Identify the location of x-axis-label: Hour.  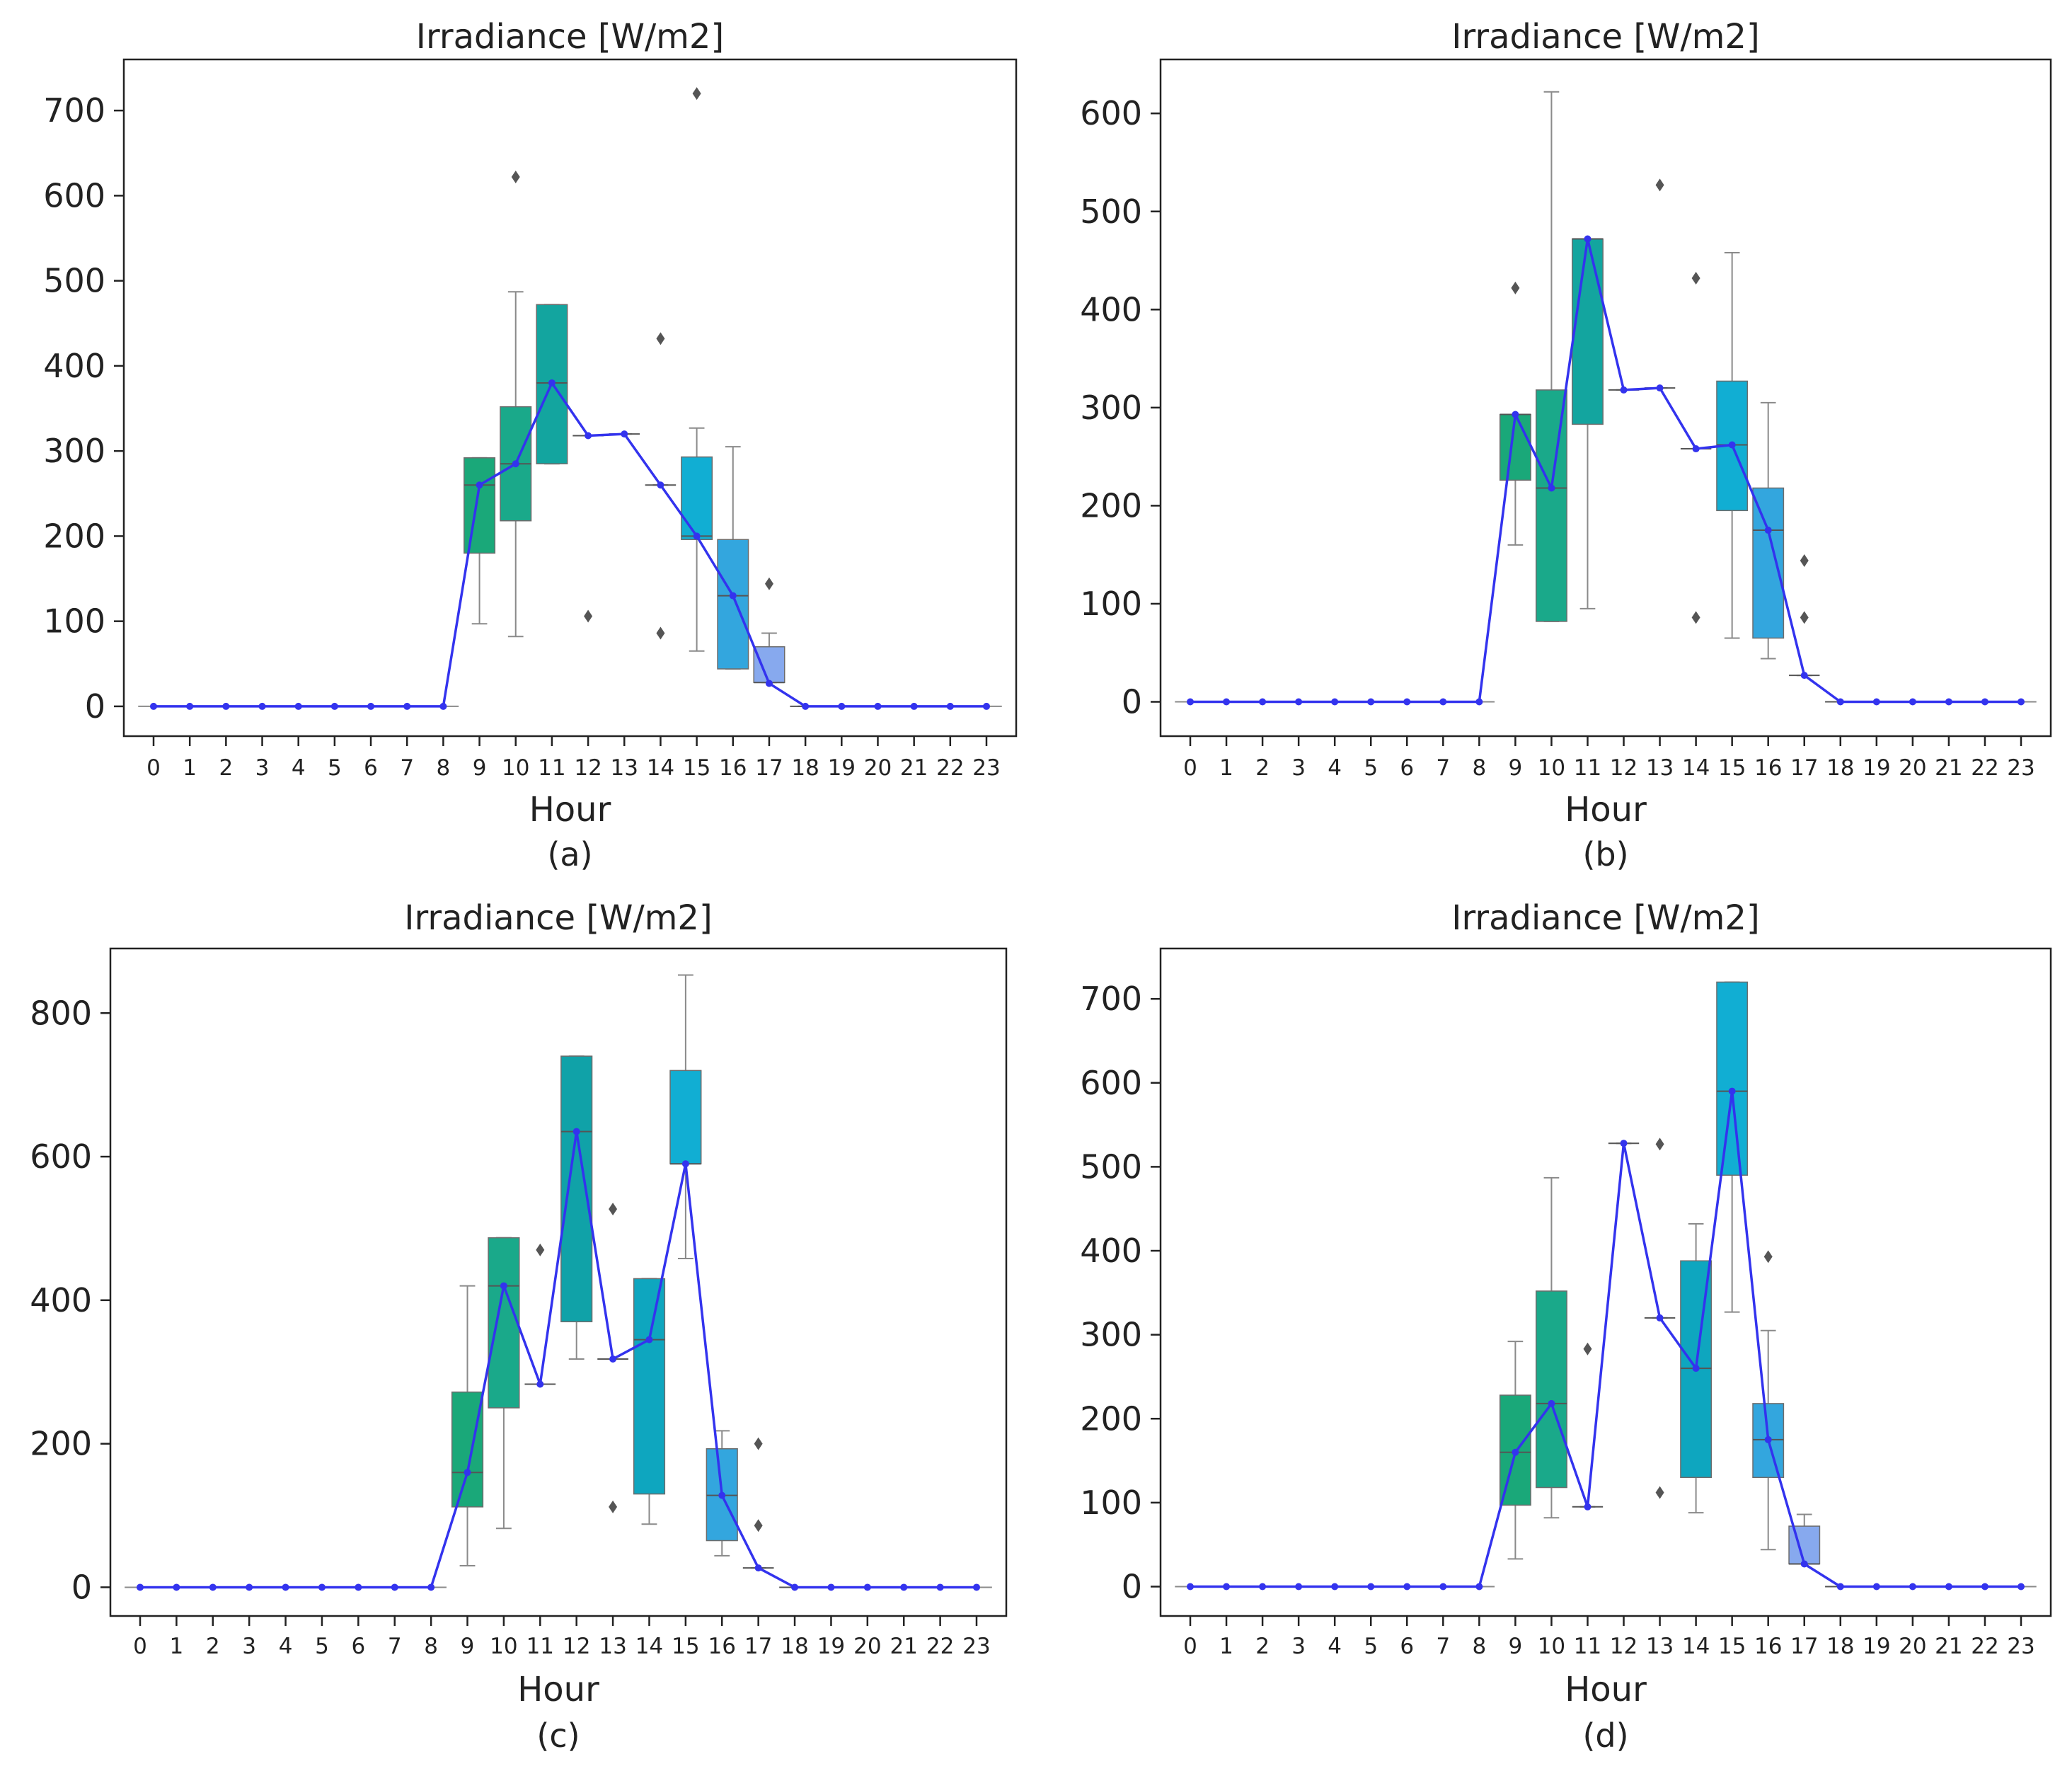
(1606, 1689).